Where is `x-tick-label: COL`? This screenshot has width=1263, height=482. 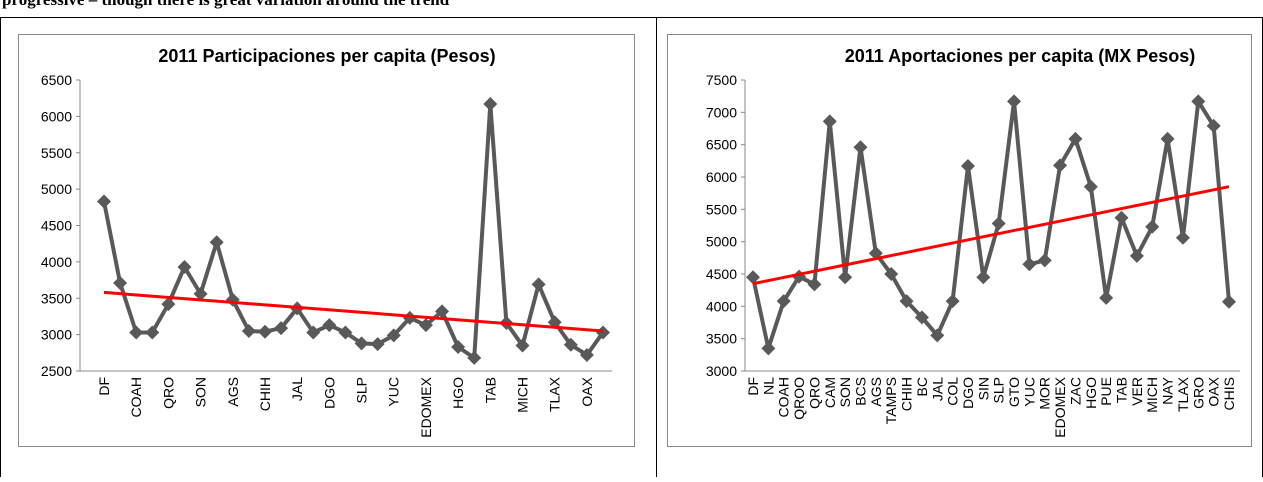 x-tick-label: COL is located at coordinates (953, 391).